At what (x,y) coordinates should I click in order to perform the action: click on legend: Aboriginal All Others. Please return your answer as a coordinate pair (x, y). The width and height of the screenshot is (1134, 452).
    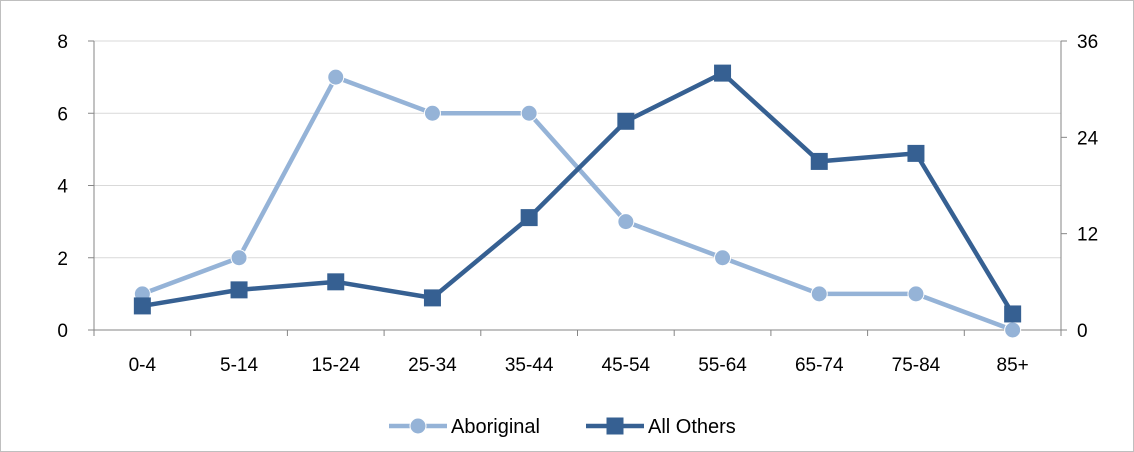
    Looking at the image, I should click on (562, 427).